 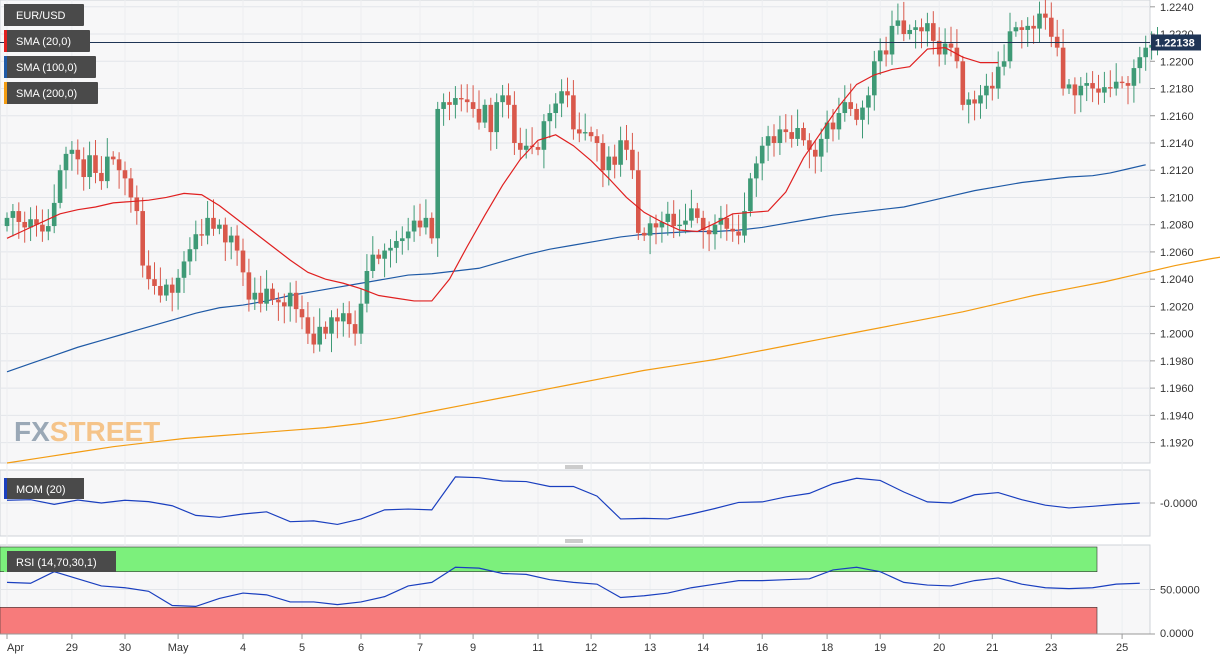 What do you see at coordinates (1177, 335) in the screenshot?
I see `price-tick-label: 1.2000` at bounding box center [1177, 335].